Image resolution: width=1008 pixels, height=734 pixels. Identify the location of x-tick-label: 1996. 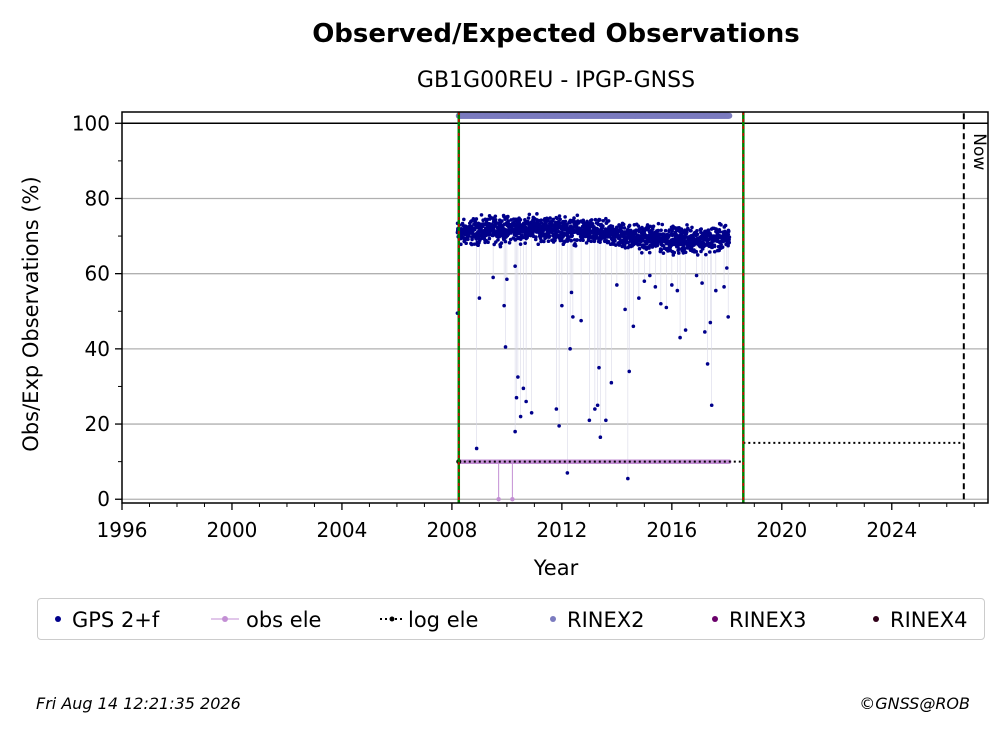
(122, 530).